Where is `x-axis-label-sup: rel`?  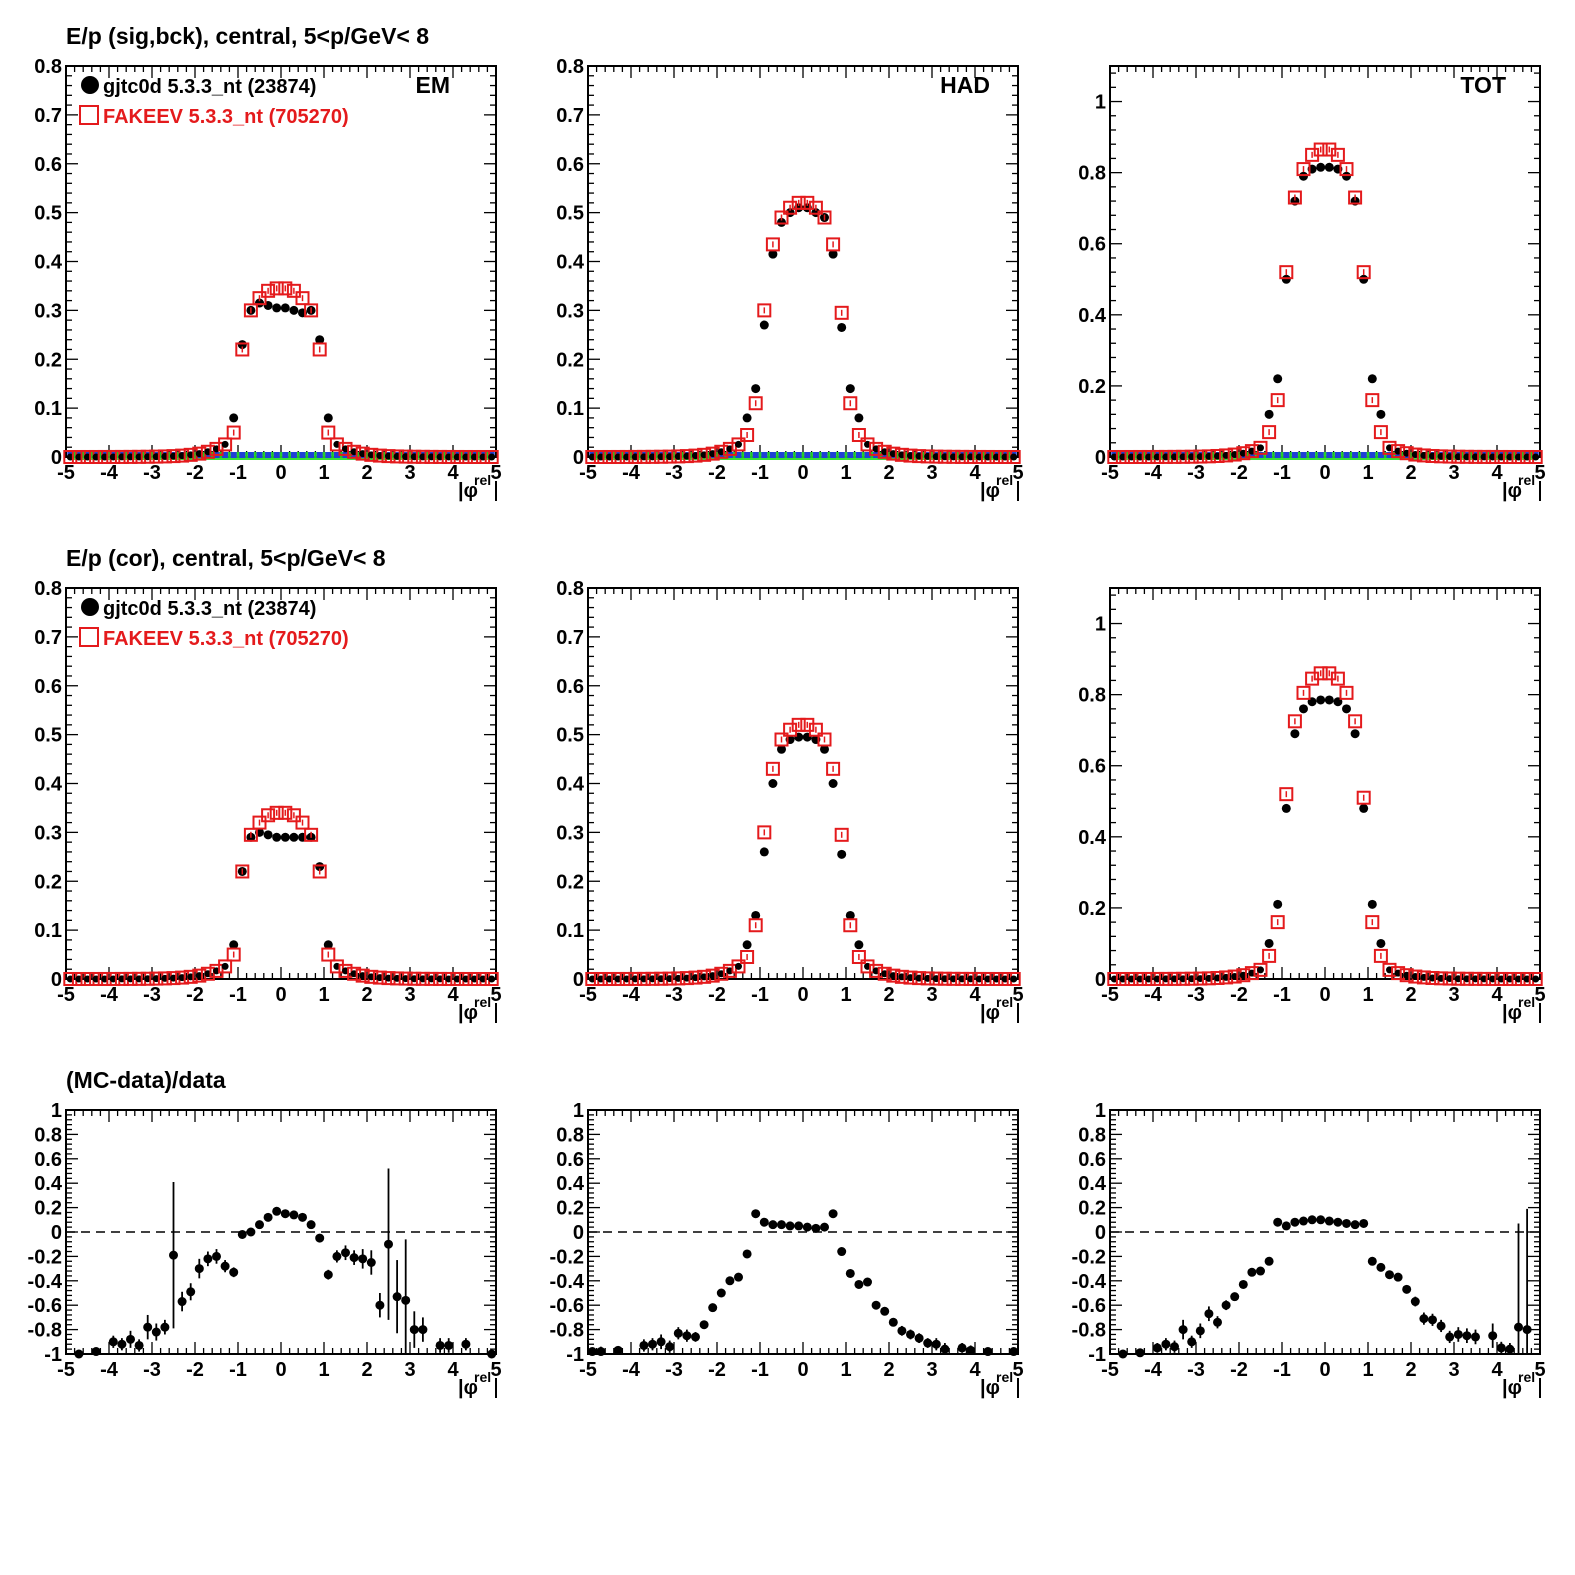
x-axis-label-sup: rel is located at coordinates (1004, 1002).